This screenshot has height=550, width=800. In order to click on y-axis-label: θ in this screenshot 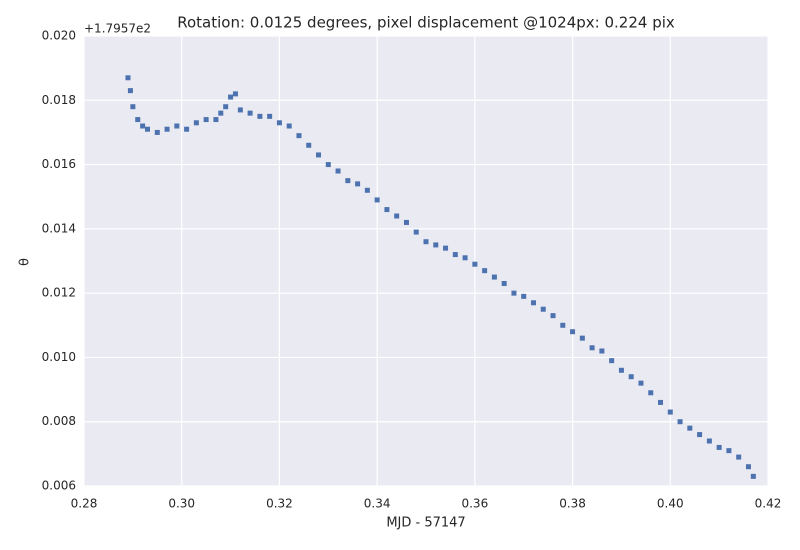, I will do `click(25, 262)`.